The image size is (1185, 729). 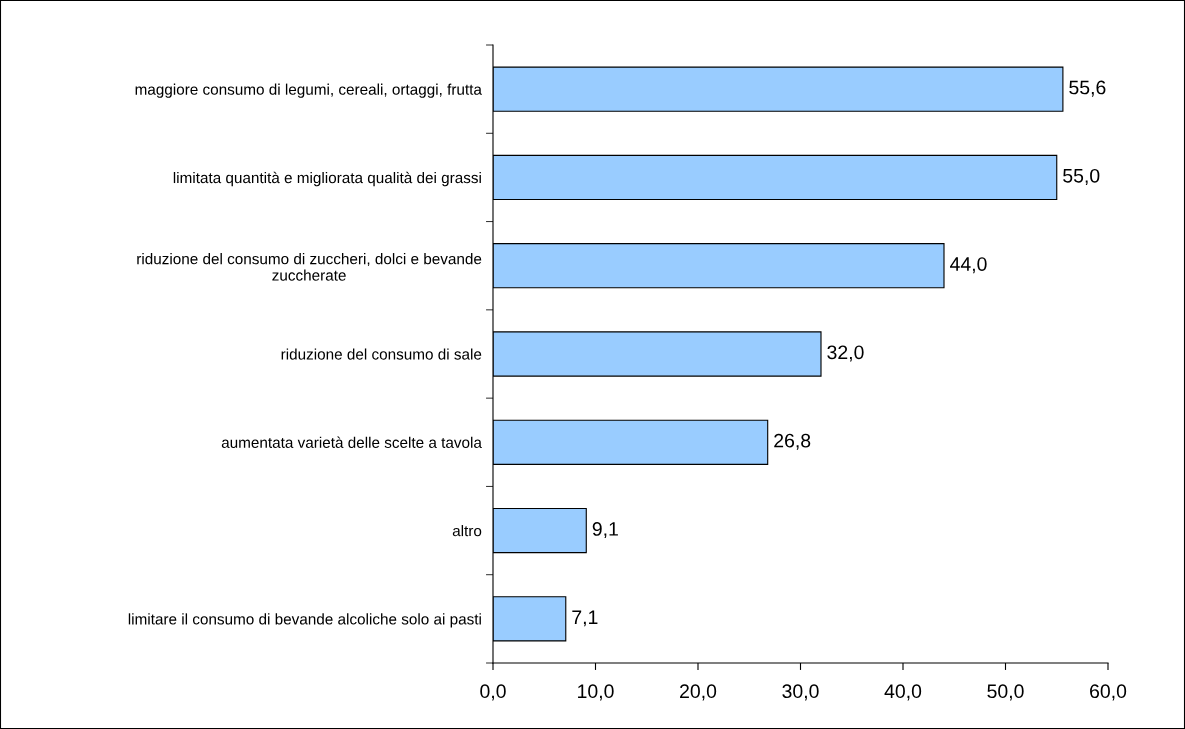 I want to click on x-tick-label: 0,0, so click(x=493, y=692).